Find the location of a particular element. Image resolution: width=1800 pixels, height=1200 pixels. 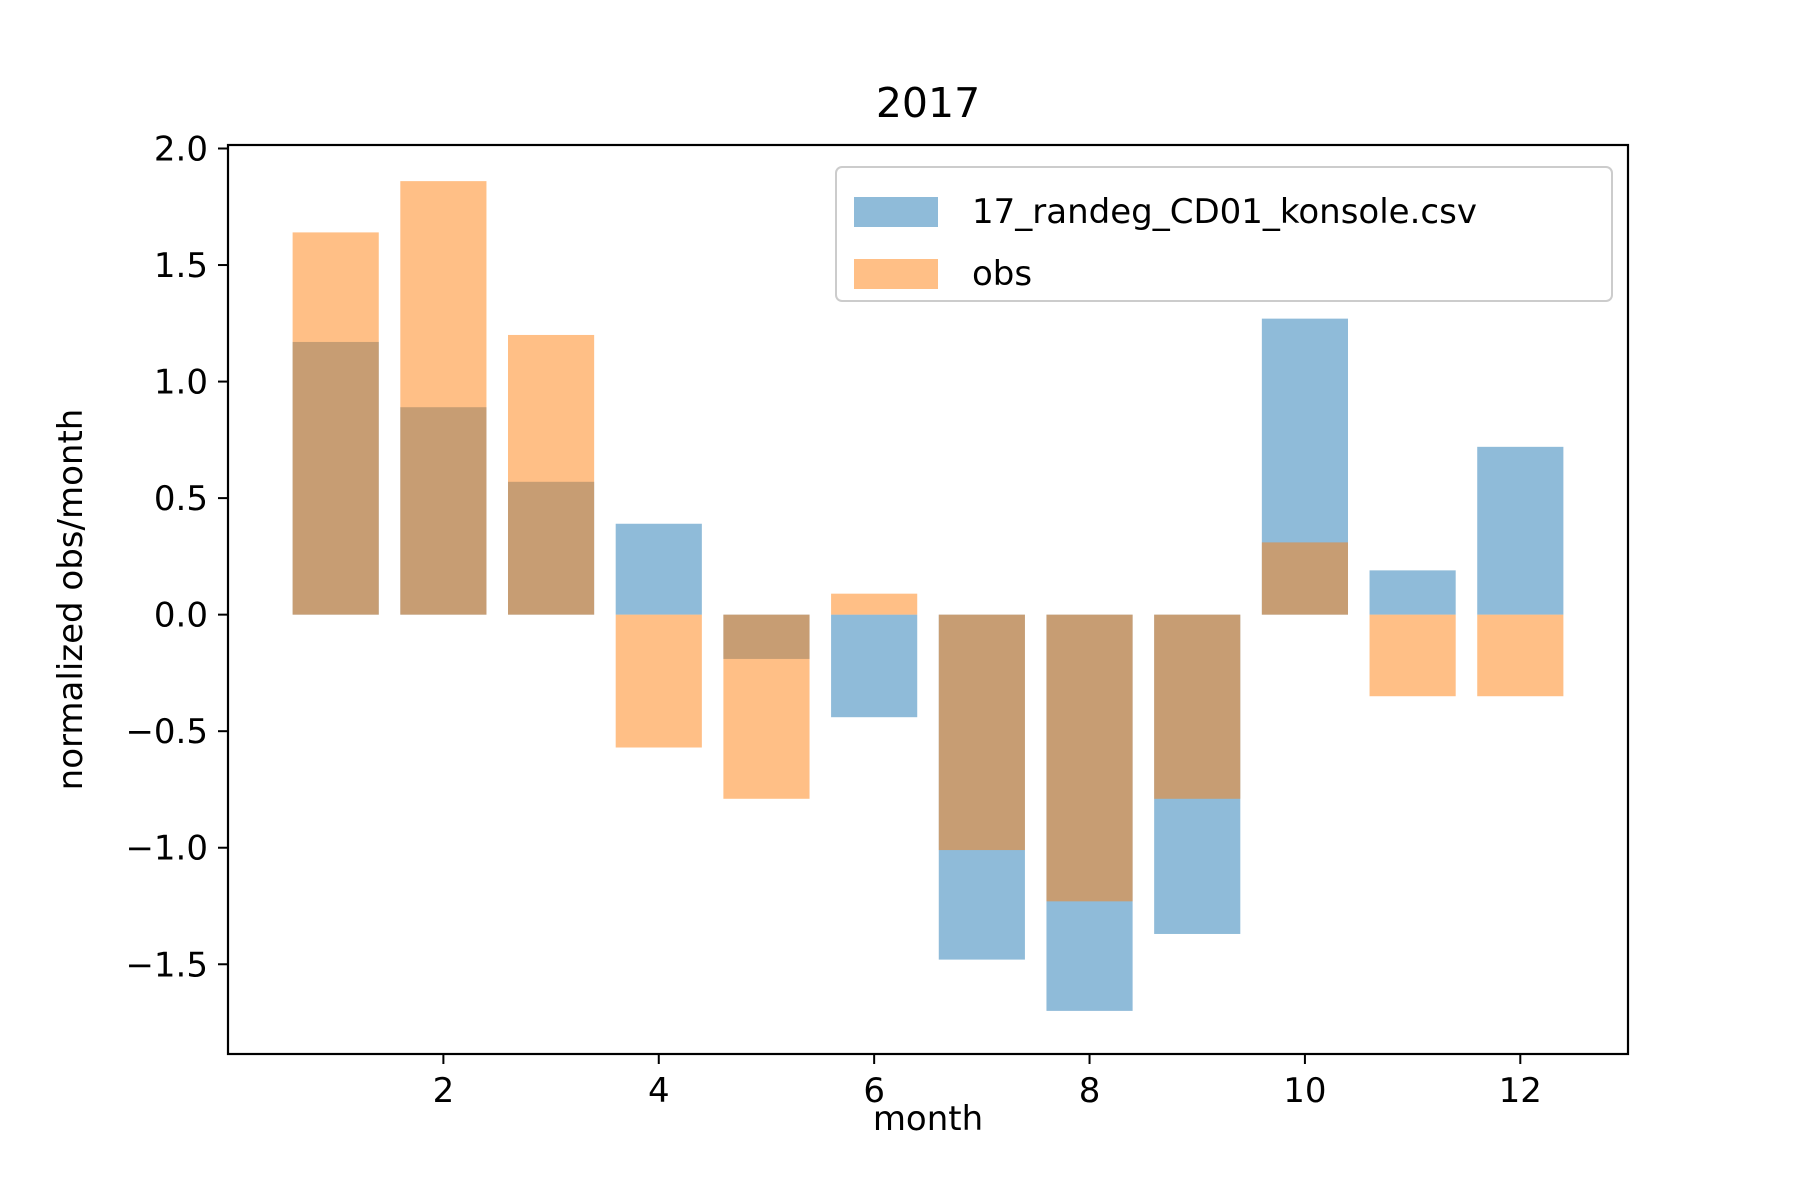

x-tick-label: 2 is located at coordinates (444, 1091).